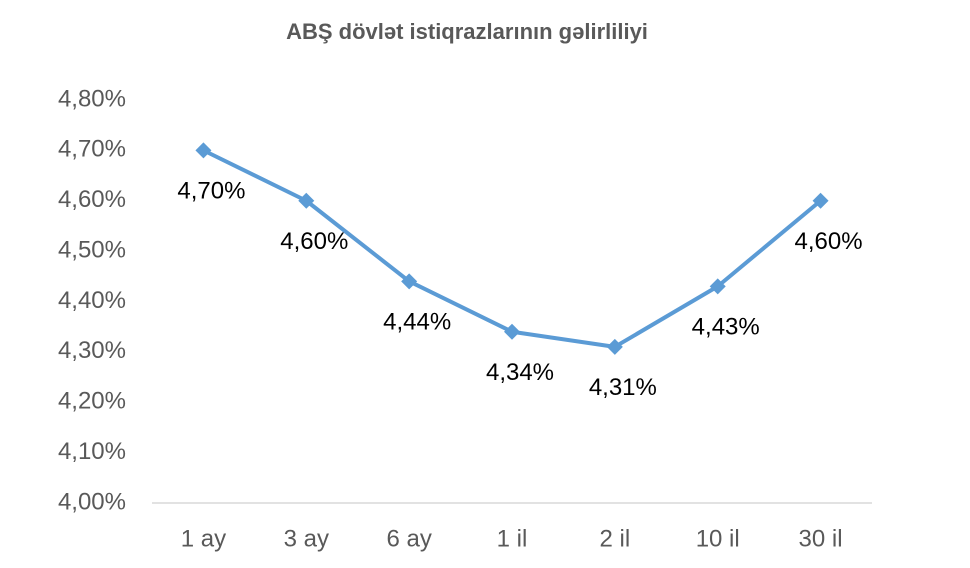 This screenshot has height=568, width=970. I want to click on data-label: 4,31%, so click(623, 387).